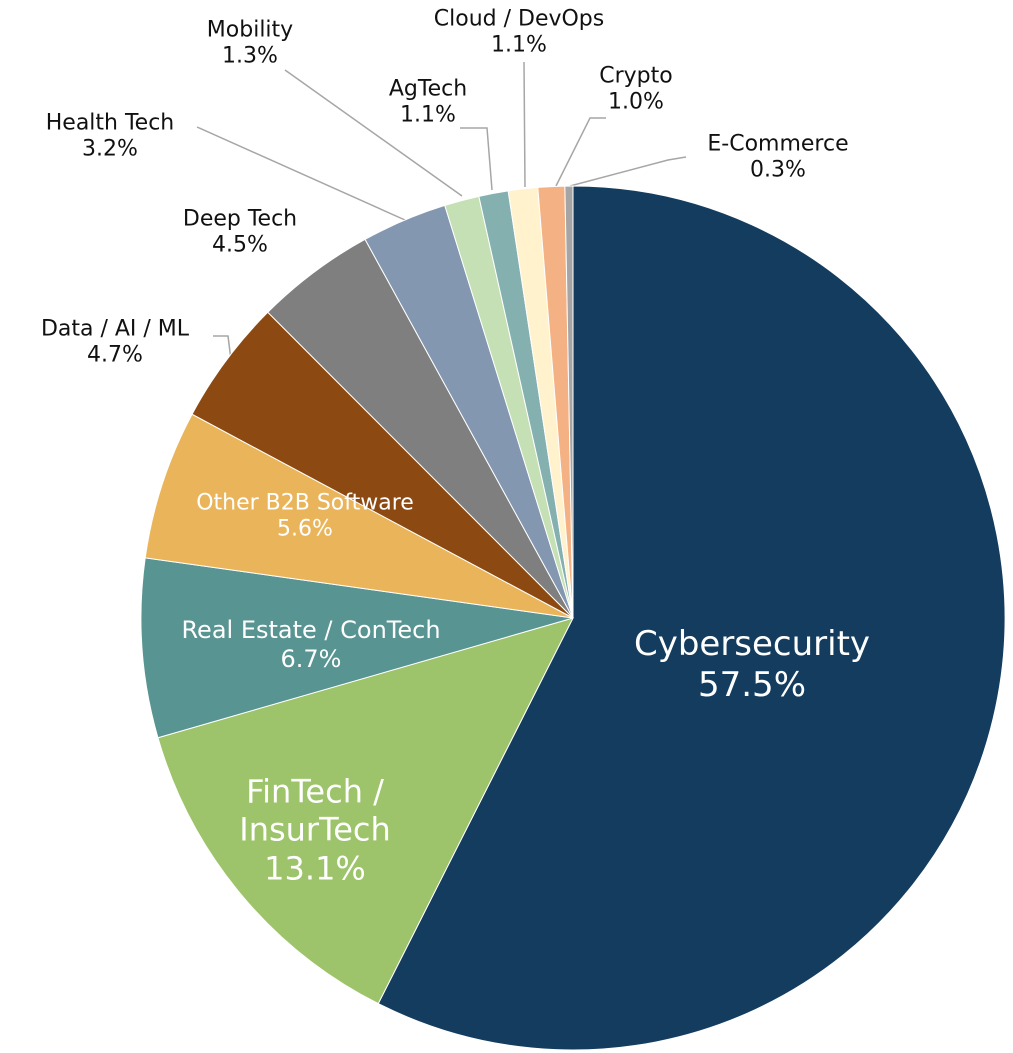 The width and height of the screenshot is (1013, 1053). What do you see at coordinates (636, 102) in the screenshot?
I see `value-label: 1.0%` at bounding box center [636, 102].